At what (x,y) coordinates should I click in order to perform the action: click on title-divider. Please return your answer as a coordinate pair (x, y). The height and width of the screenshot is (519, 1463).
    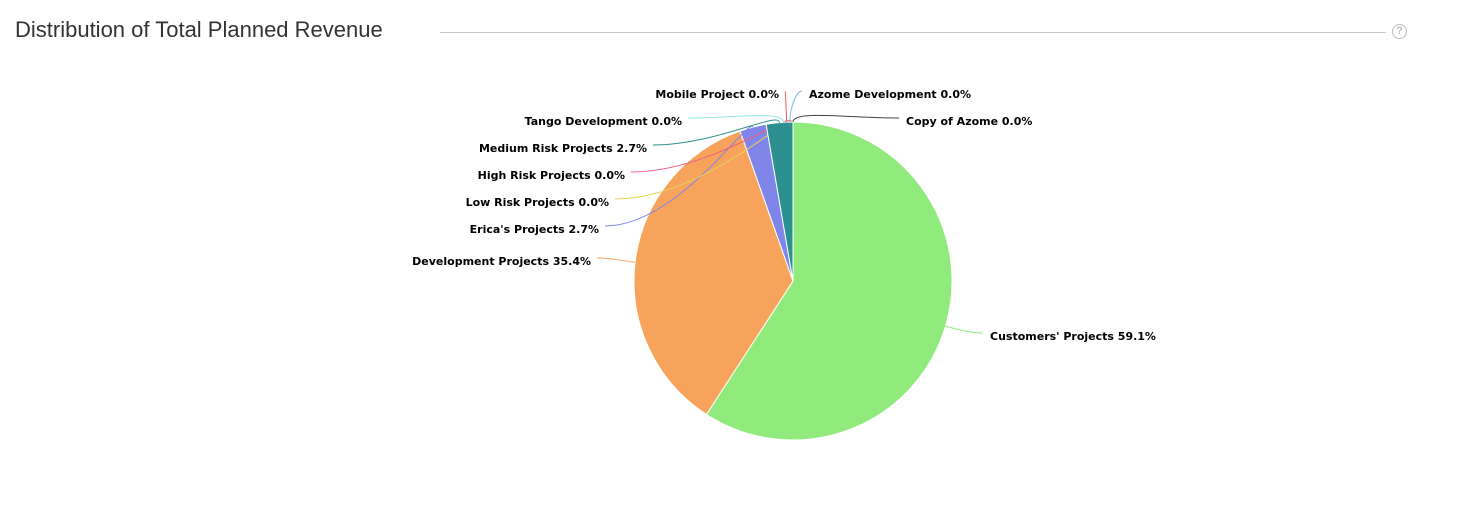
    Looking at the image, I should click on (913, 32).